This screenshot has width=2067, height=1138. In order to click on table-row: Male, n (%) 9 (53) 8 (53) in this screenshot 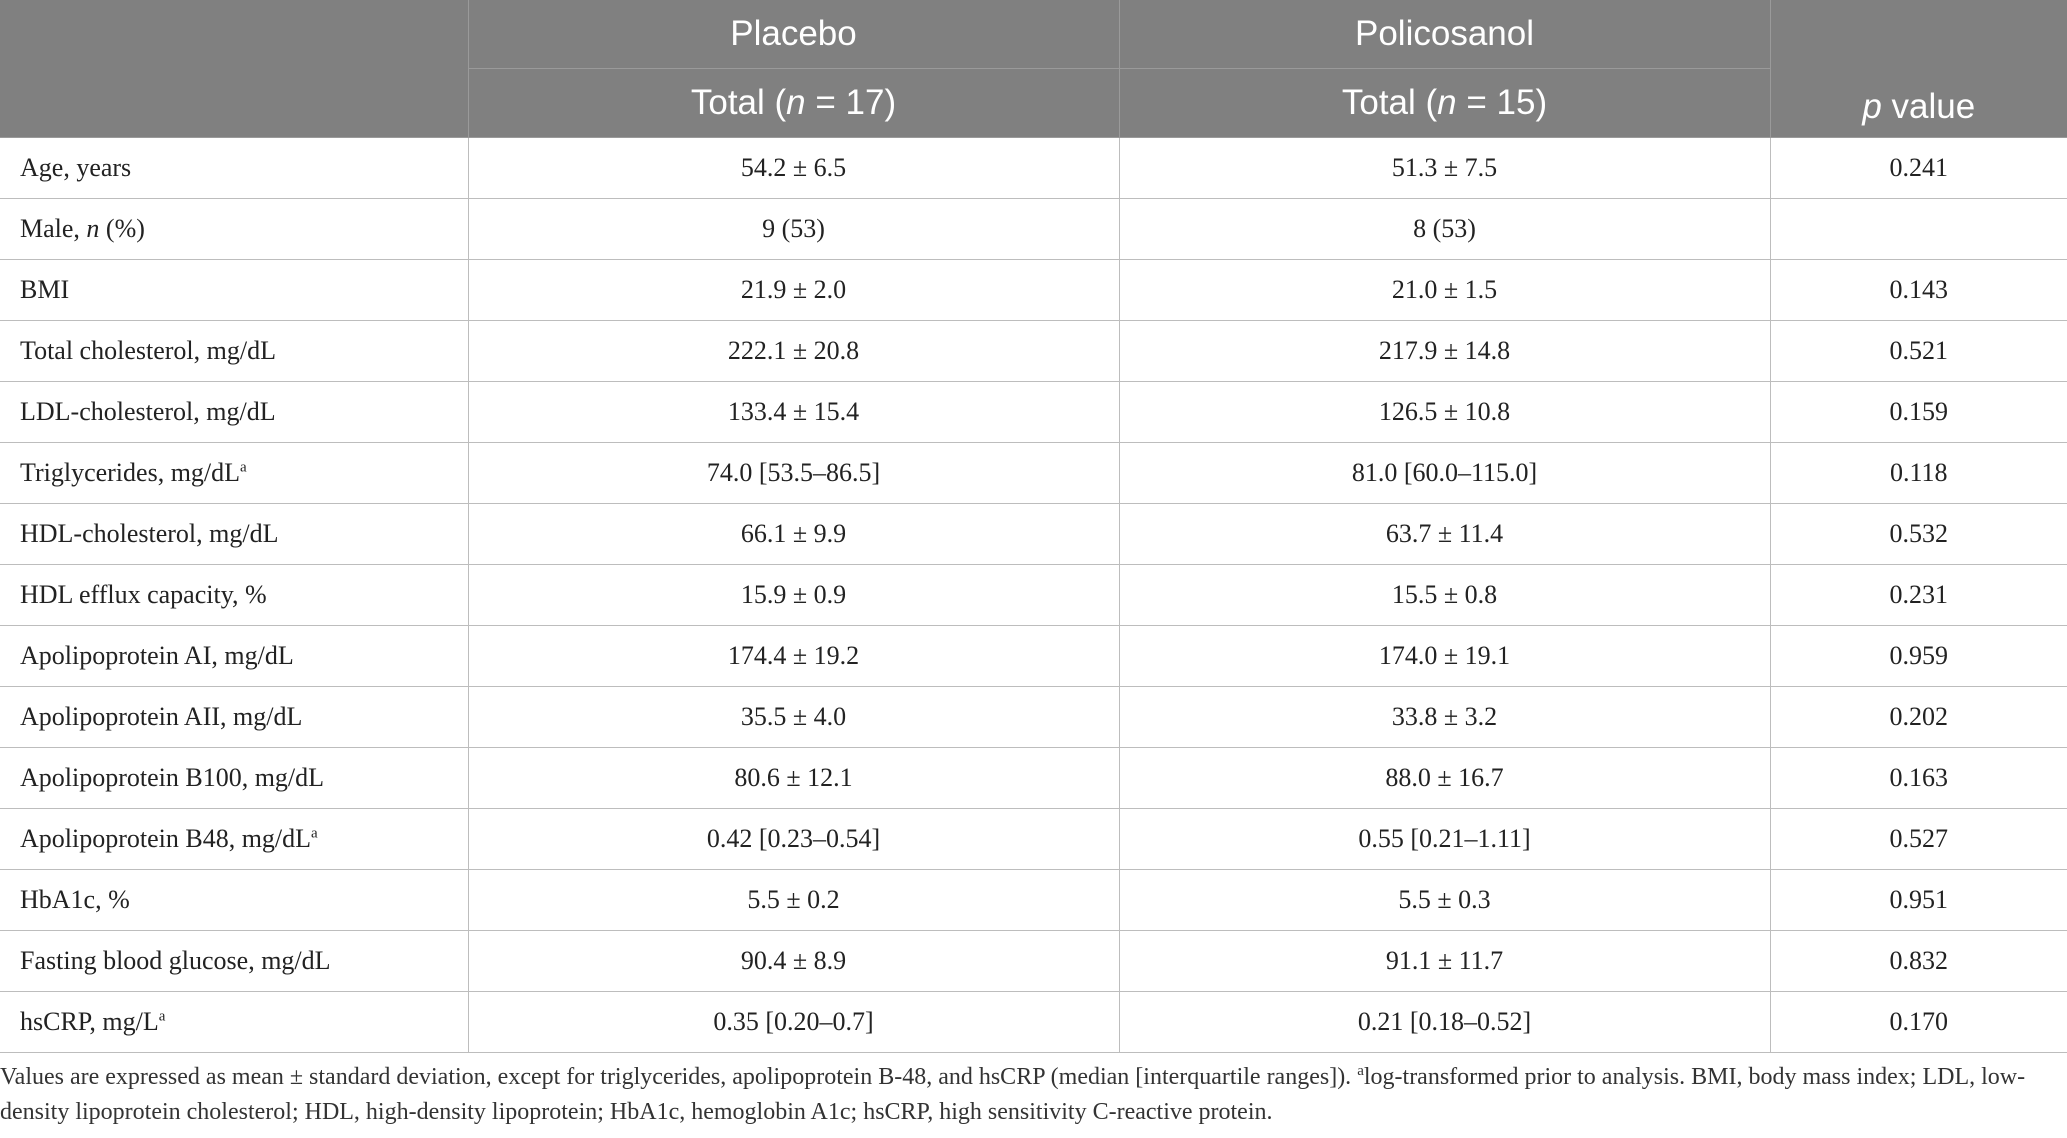, I will do `click(1033, 229)`.